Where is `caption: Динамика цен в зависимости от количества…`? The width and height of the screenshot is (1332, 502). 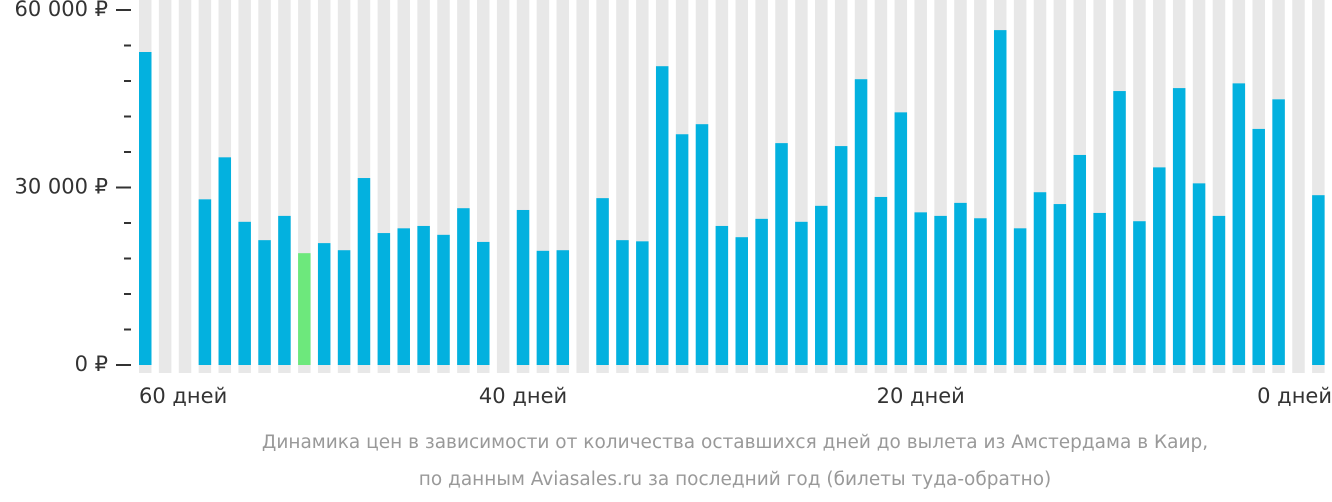 caption: Динамика цен в зависимости от количества… is located at coordinates (735, 442).